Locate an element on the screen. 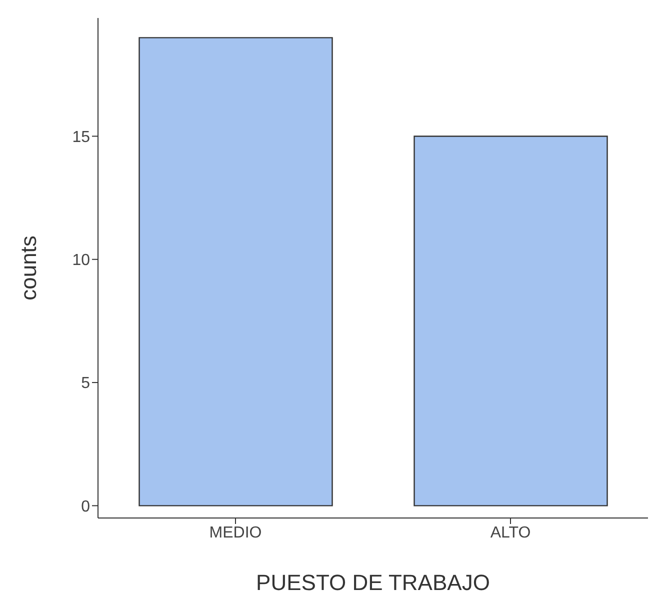 This screenshot has width=654, height=614. x-tick-label: ALTO is located at coordinates (510, 533).